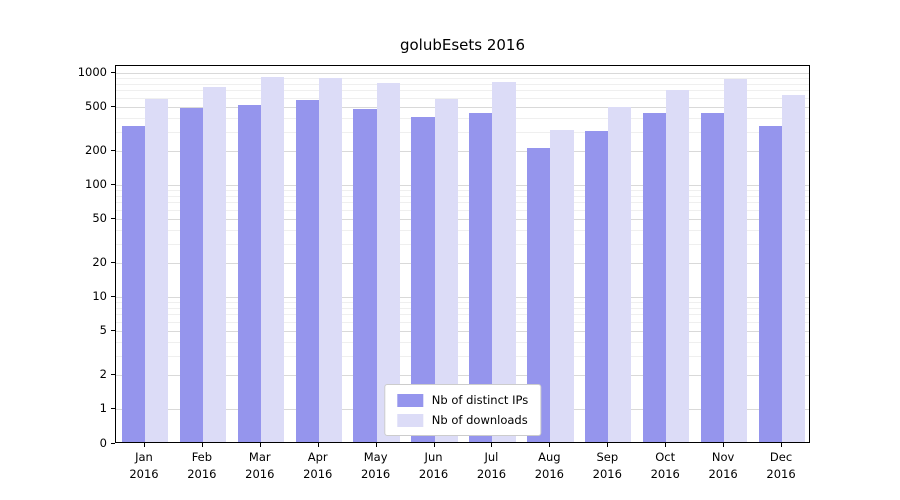 This screenshot has height=500, width=900. Describe the element at coordinates (480, 400) in the screenshot. I see `legend-label-distinct-ips: Nb of distinct IPs` at that location.